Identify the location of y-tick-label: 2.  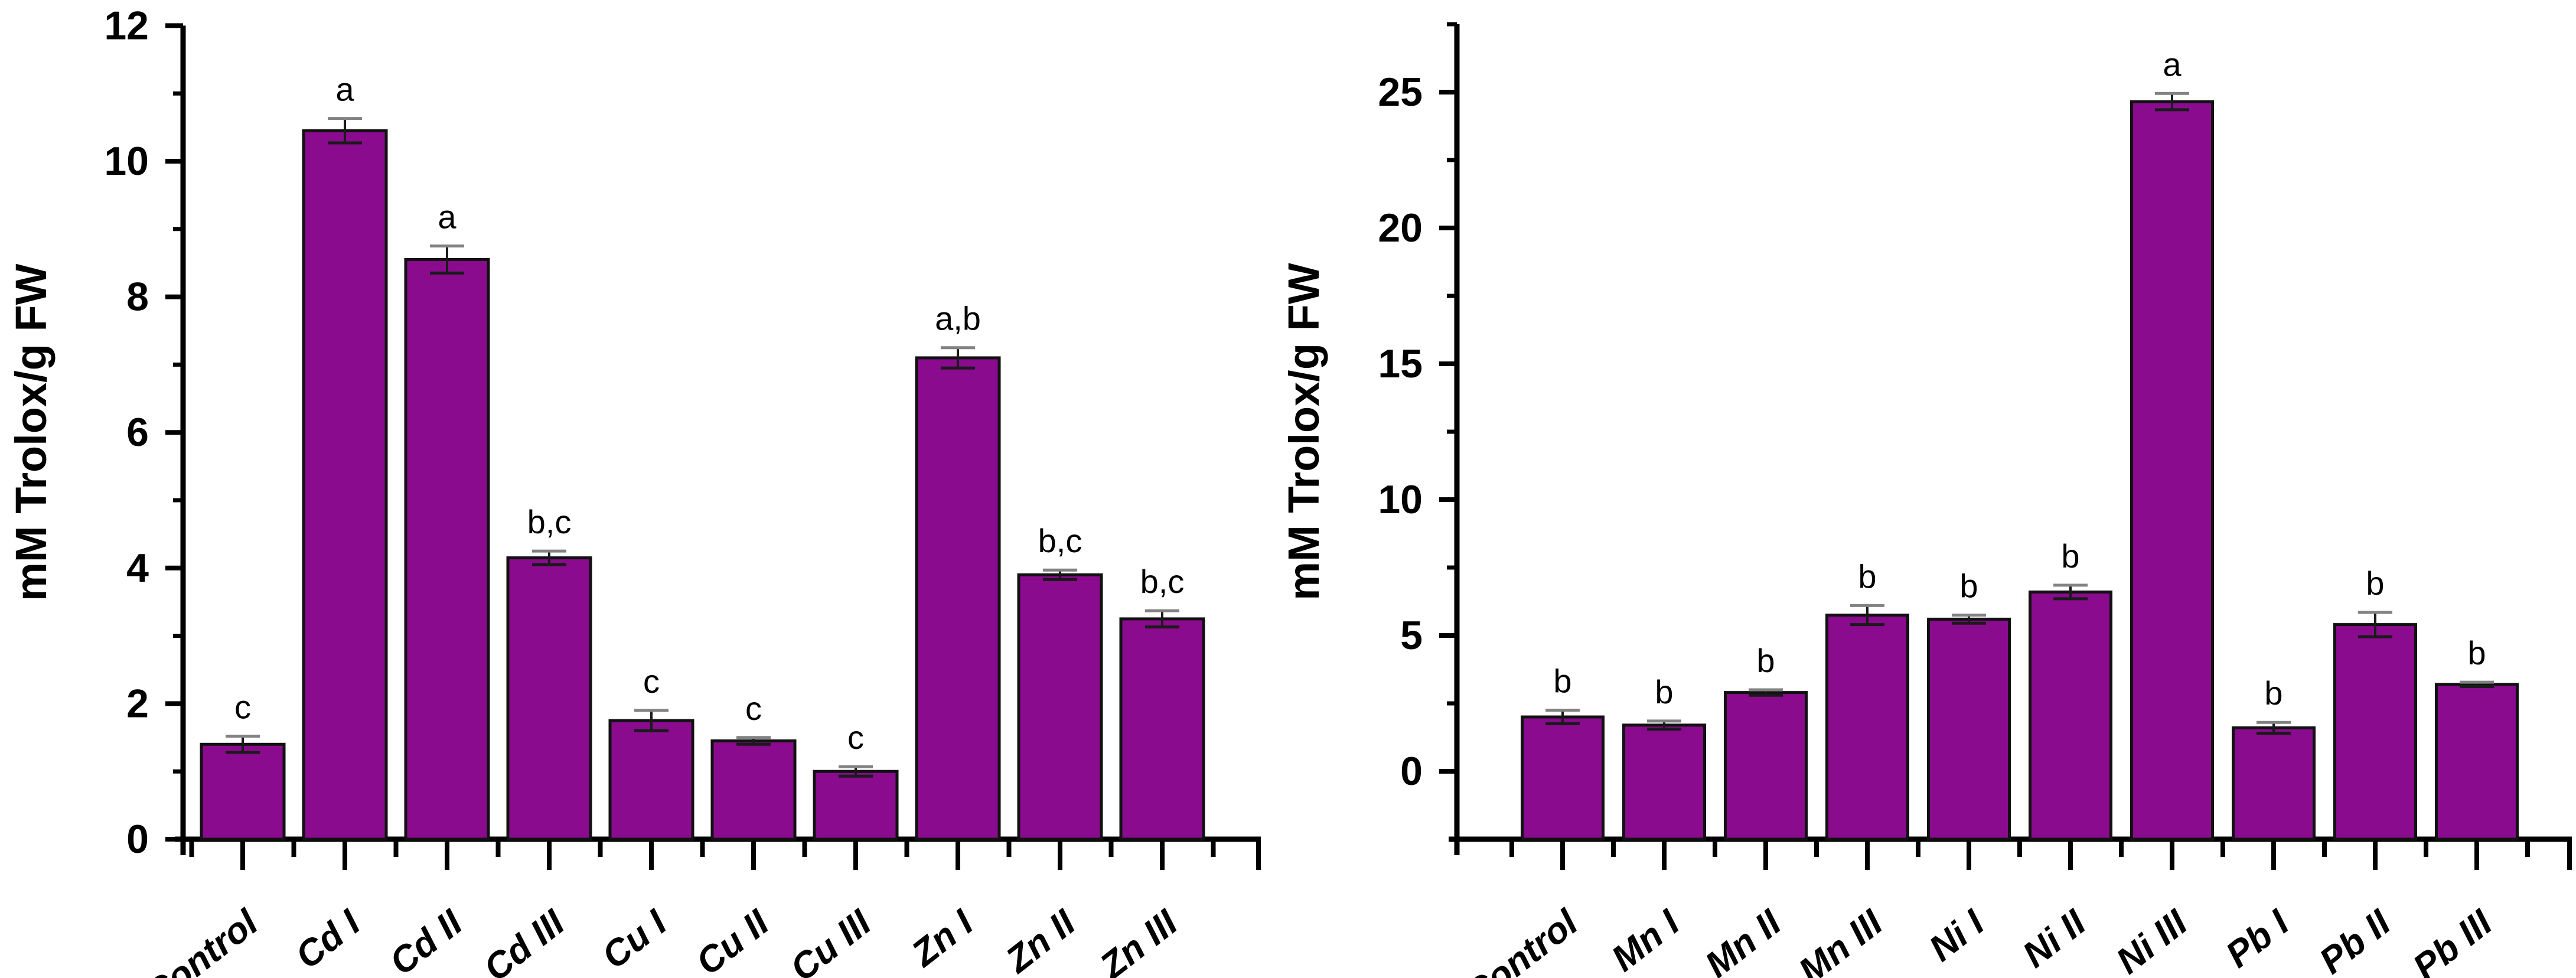
(138, 703).